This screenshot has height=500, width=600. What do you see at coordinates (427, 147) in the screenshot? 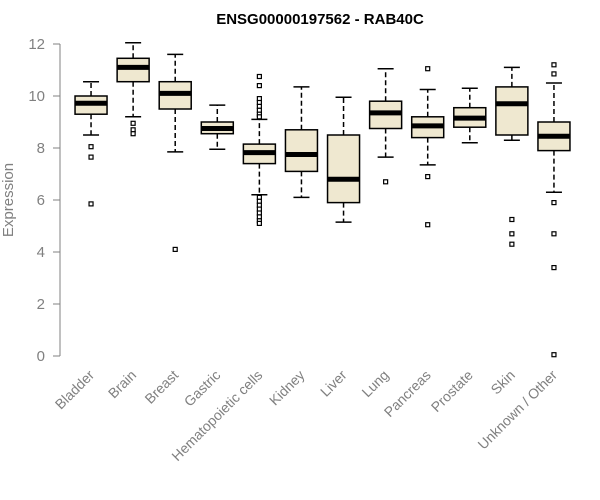
I see `box-pancreas` at bounding box center [427, 147].